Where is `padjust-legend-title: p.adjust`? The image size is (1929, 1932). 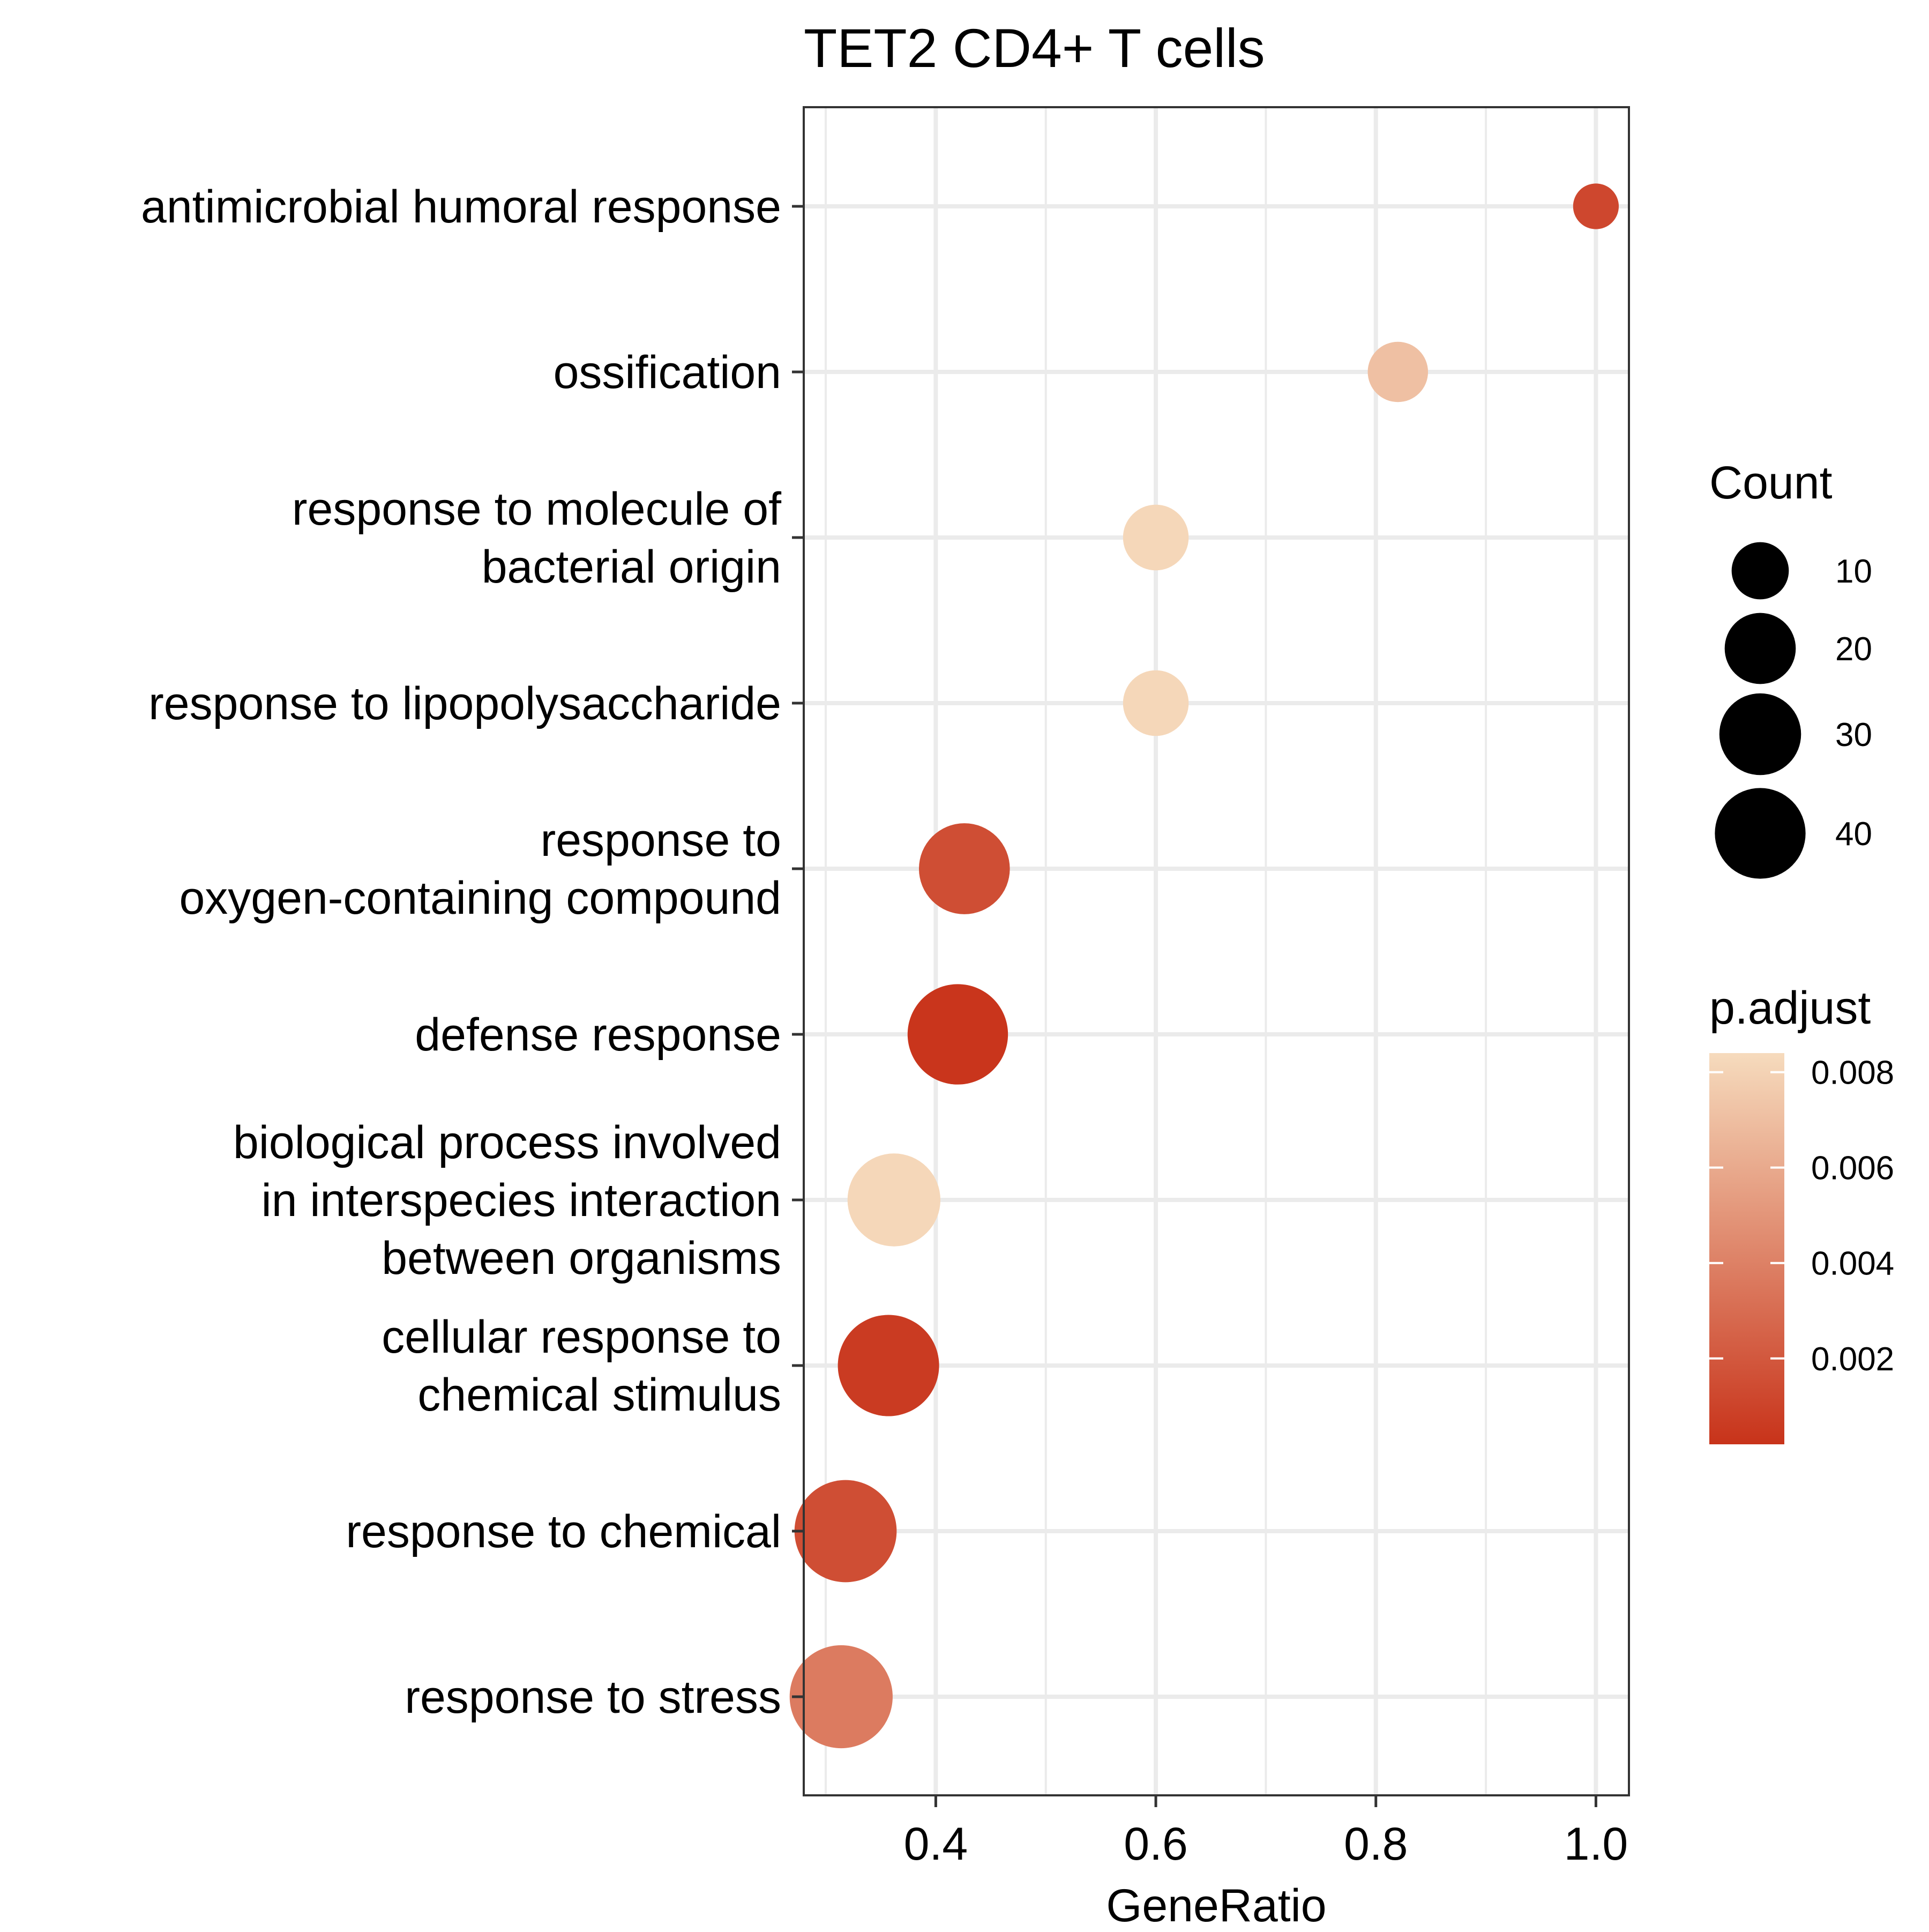 padjust-legend-title: p.adjust is located at coordinates (1790, 1008).